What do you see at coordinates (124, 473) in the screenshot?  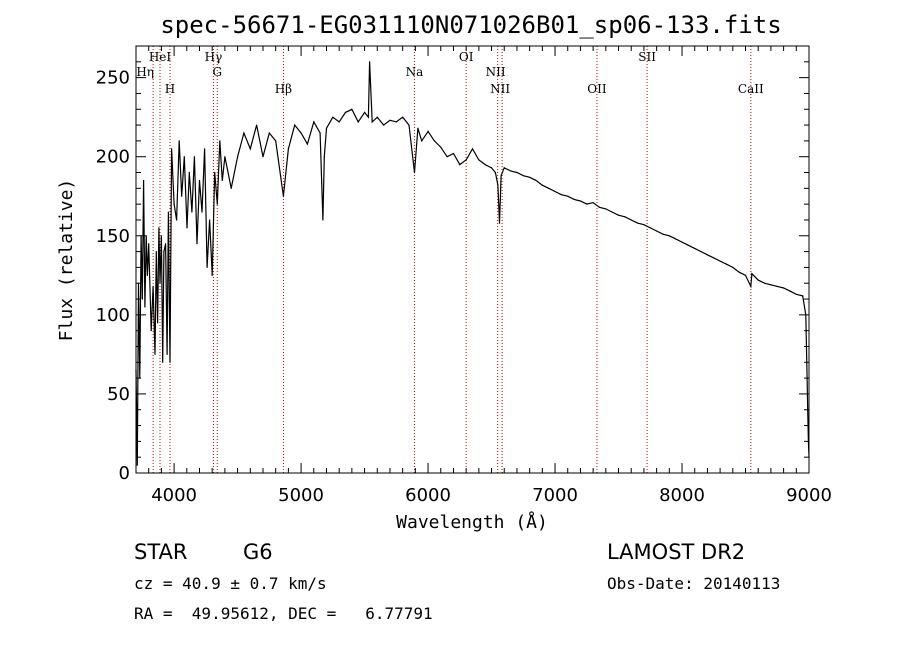 I see `y-tick-label: 0` at bounding box center [124, 473].